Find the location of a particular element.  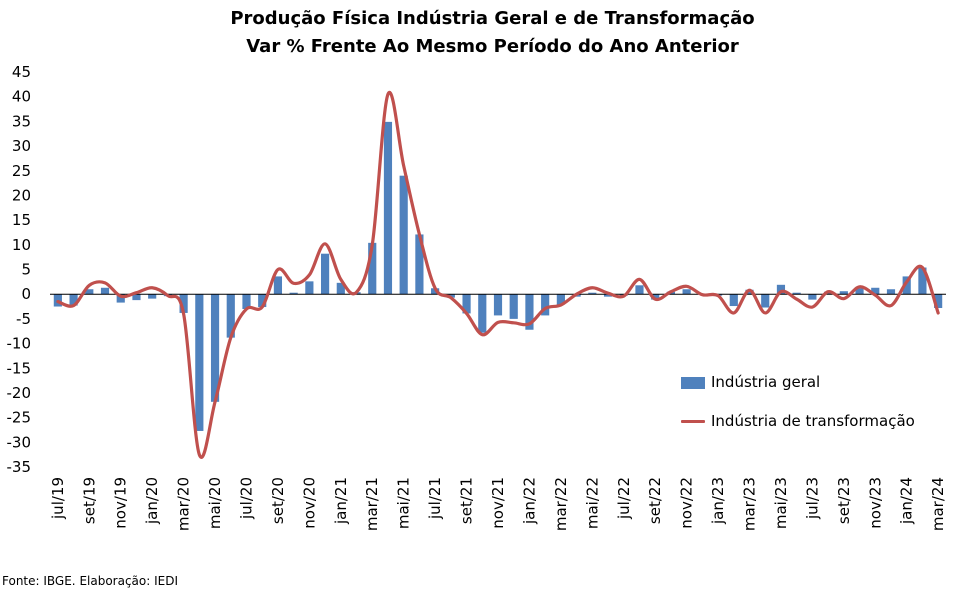

y-tick-label: -30 is located at coordinates (19, 442).